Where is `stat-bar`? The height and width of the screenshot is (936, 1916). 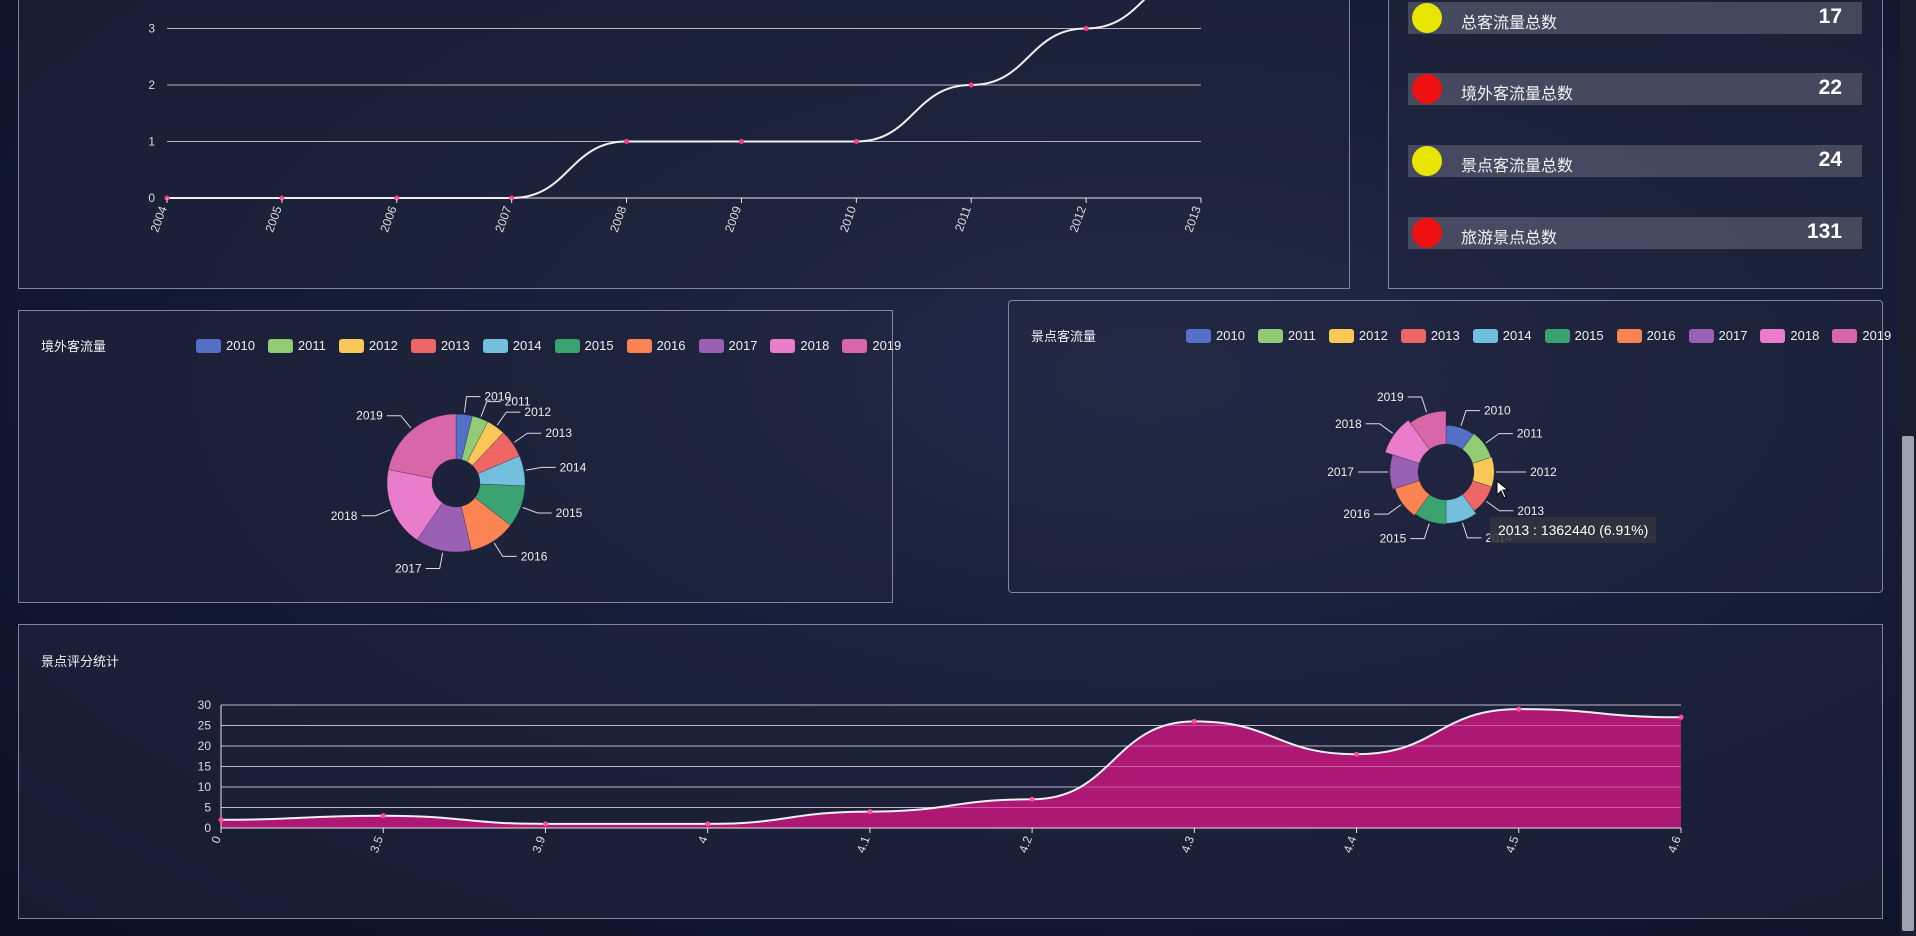
stat-bar is located at coordinates (1635, 161).